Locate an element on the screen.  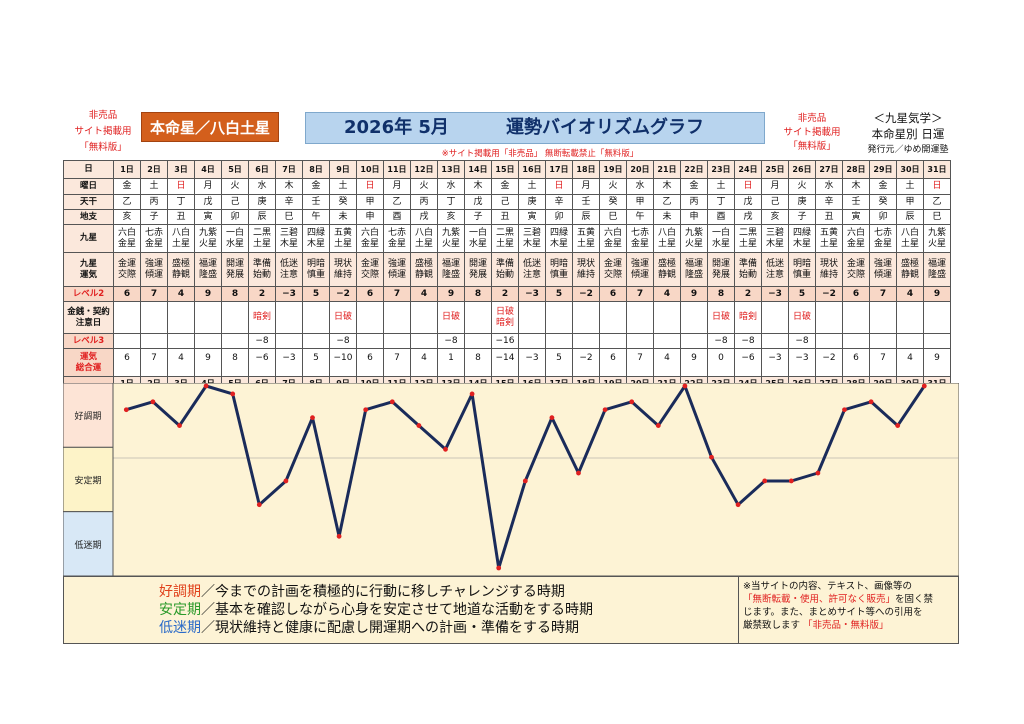
cell: 巳 is located at coordinates (937, 217).